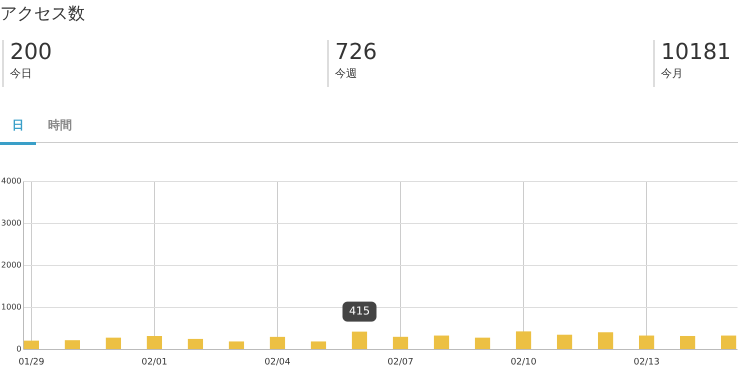 The height and width of the screenshot is (379, 738). I want to click on x-tick-label: 02/13, so click(647, 363).